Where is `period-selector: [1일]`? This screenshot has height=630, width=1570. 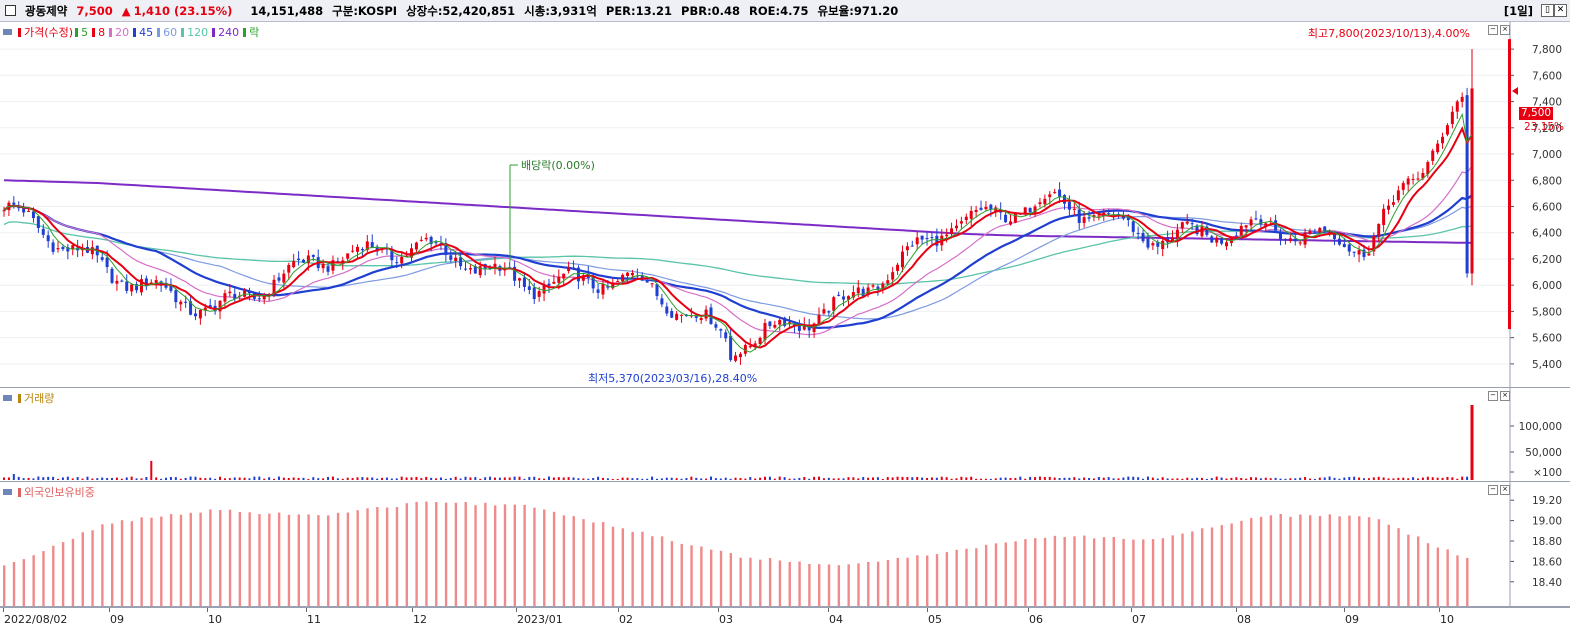 period-selector: [1일] is located at coordinates (1518, 11).